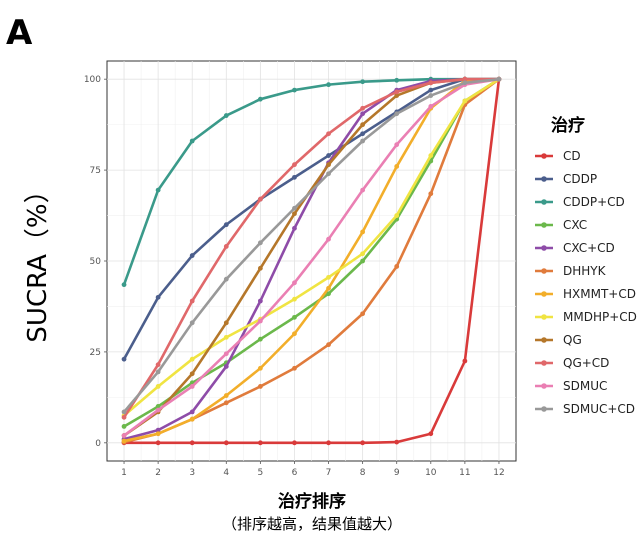 The width and height of the screenshot is (640, 549). Describe the element at coordinates (92, 80) in the screenshot. I see `y-tick-label: 100` at that location.